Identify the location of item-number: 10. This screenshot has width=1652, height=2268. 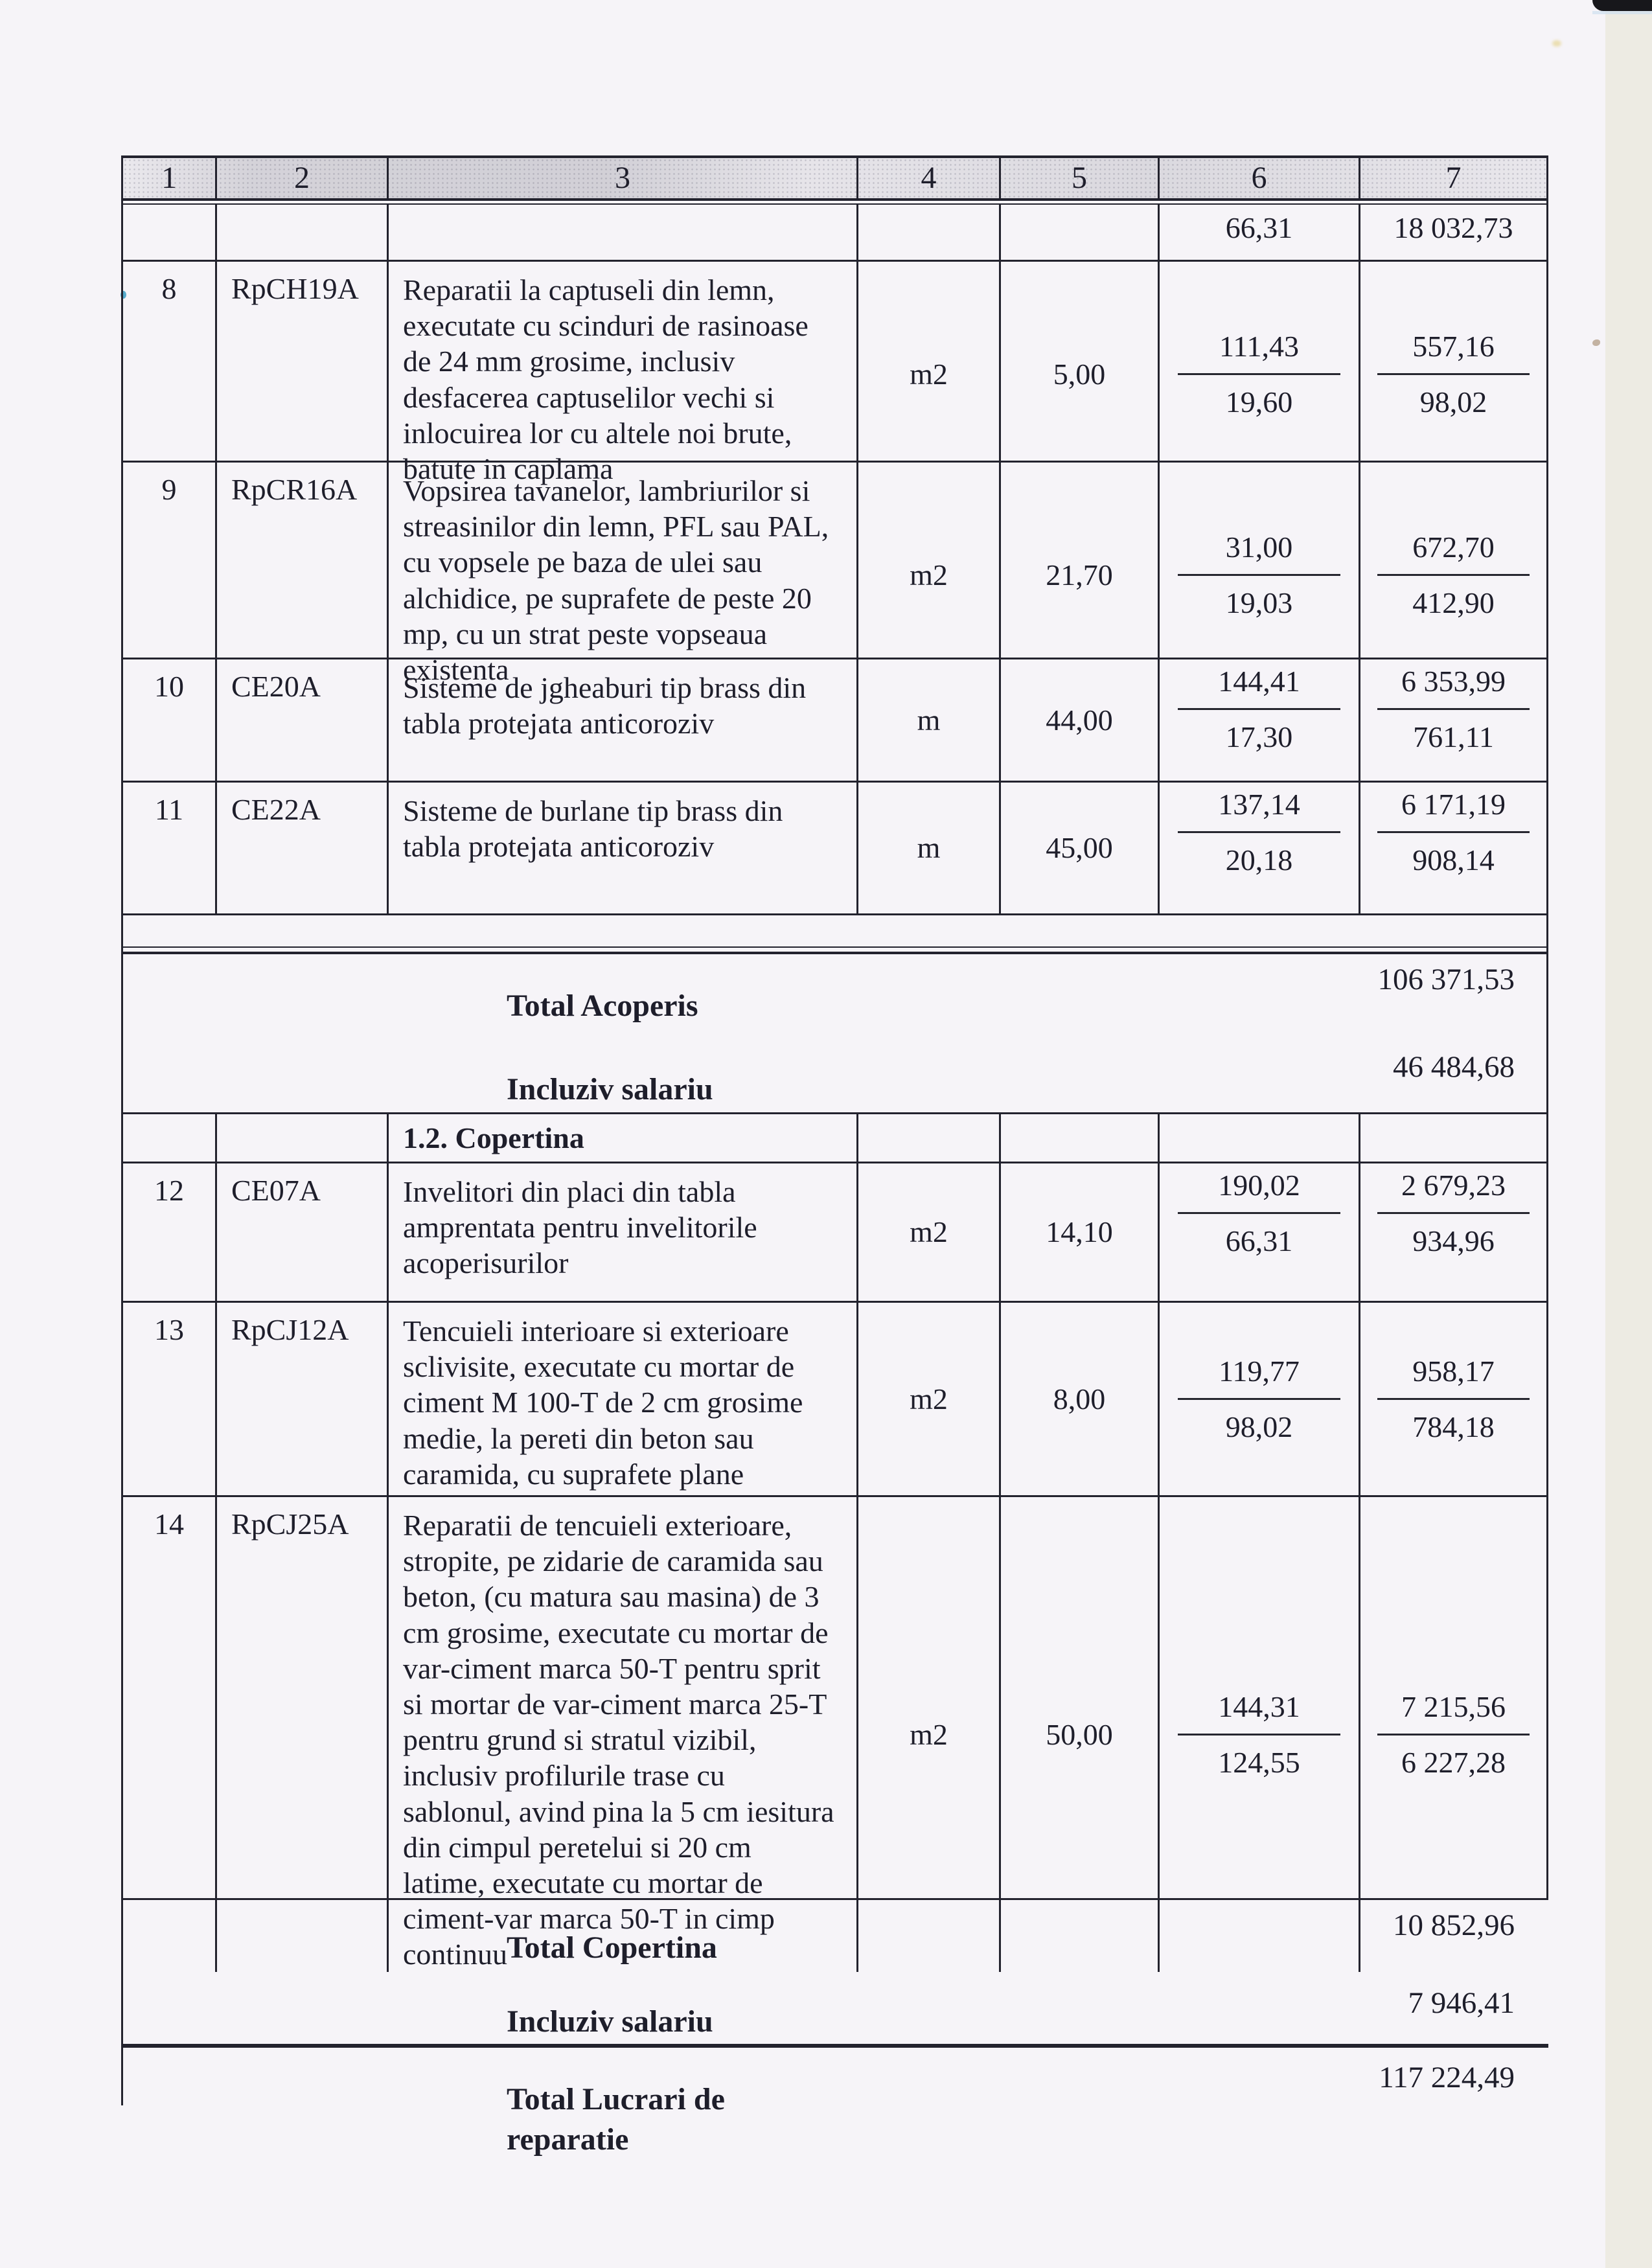
(170, 720).